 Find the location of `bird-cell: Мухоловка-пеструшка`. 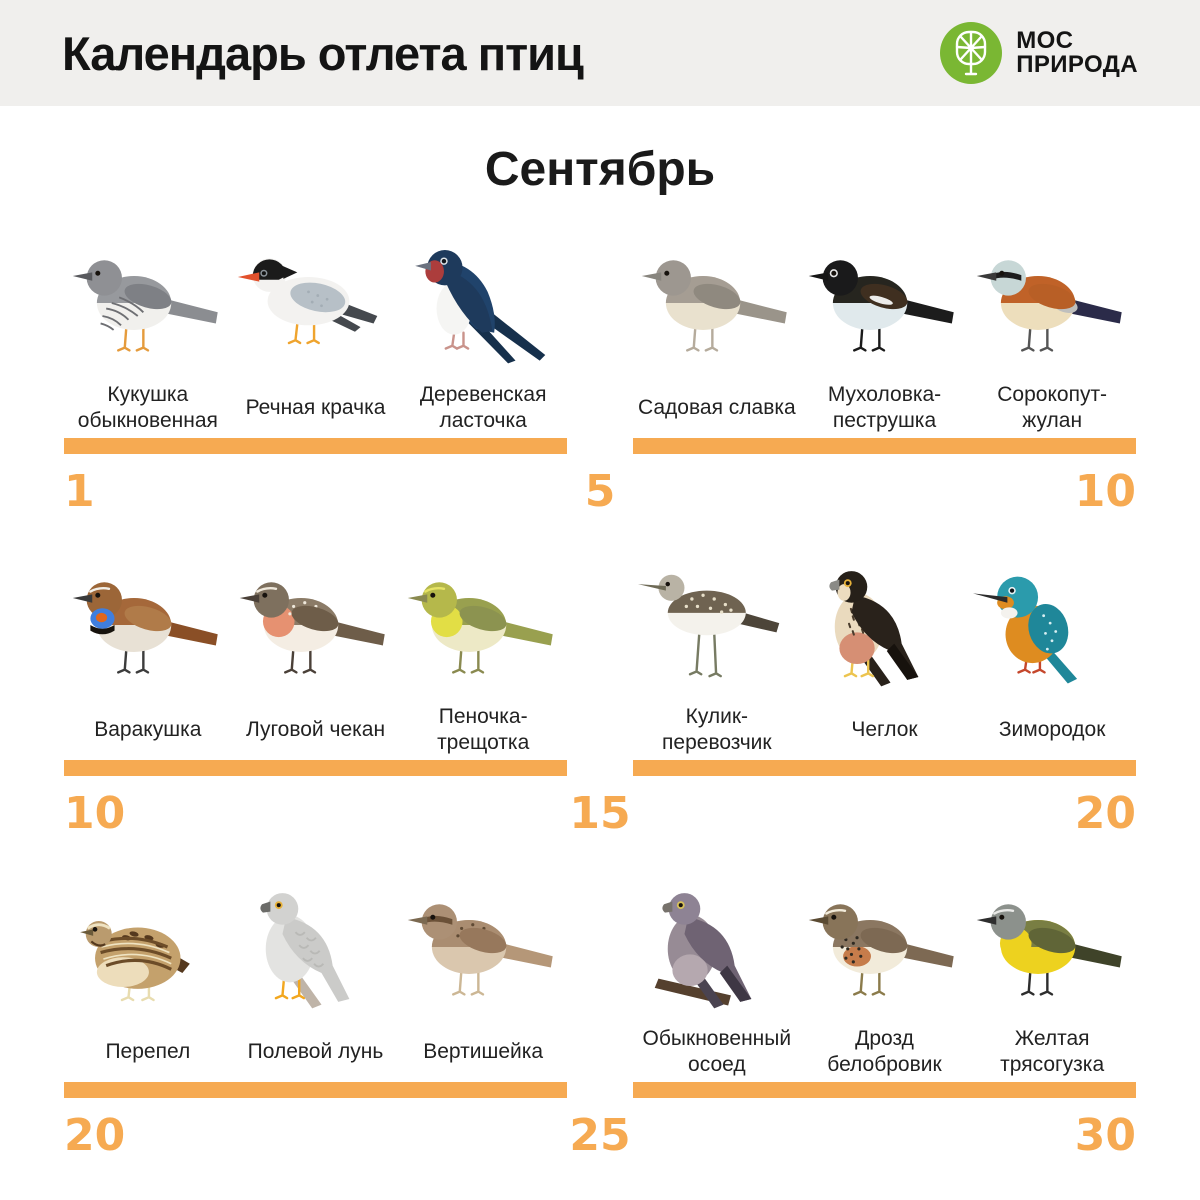

bird-cell: Мухоловка-пеструшка is located at coordinates (885, 335).